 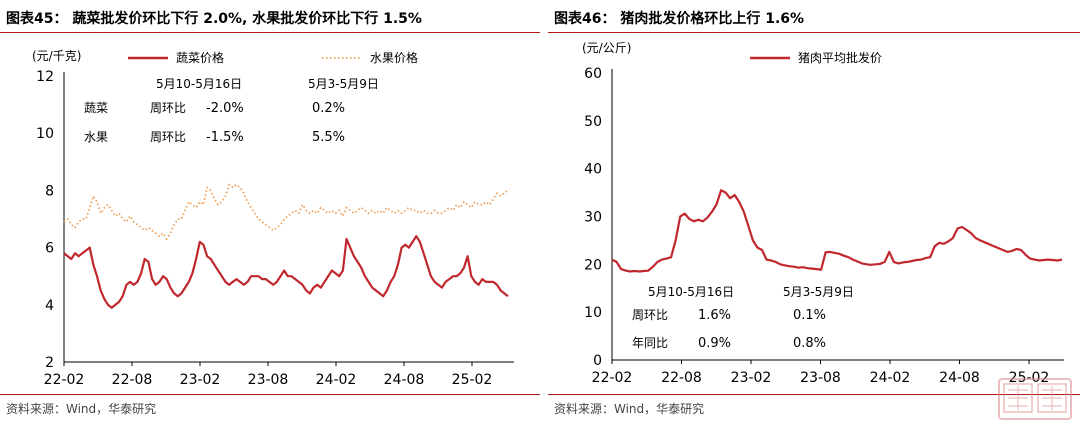 What do you see at coordinates (225, 108) in the screenshot?
I see `table-value-current: -2.0%` at bounding box center [225, 108].